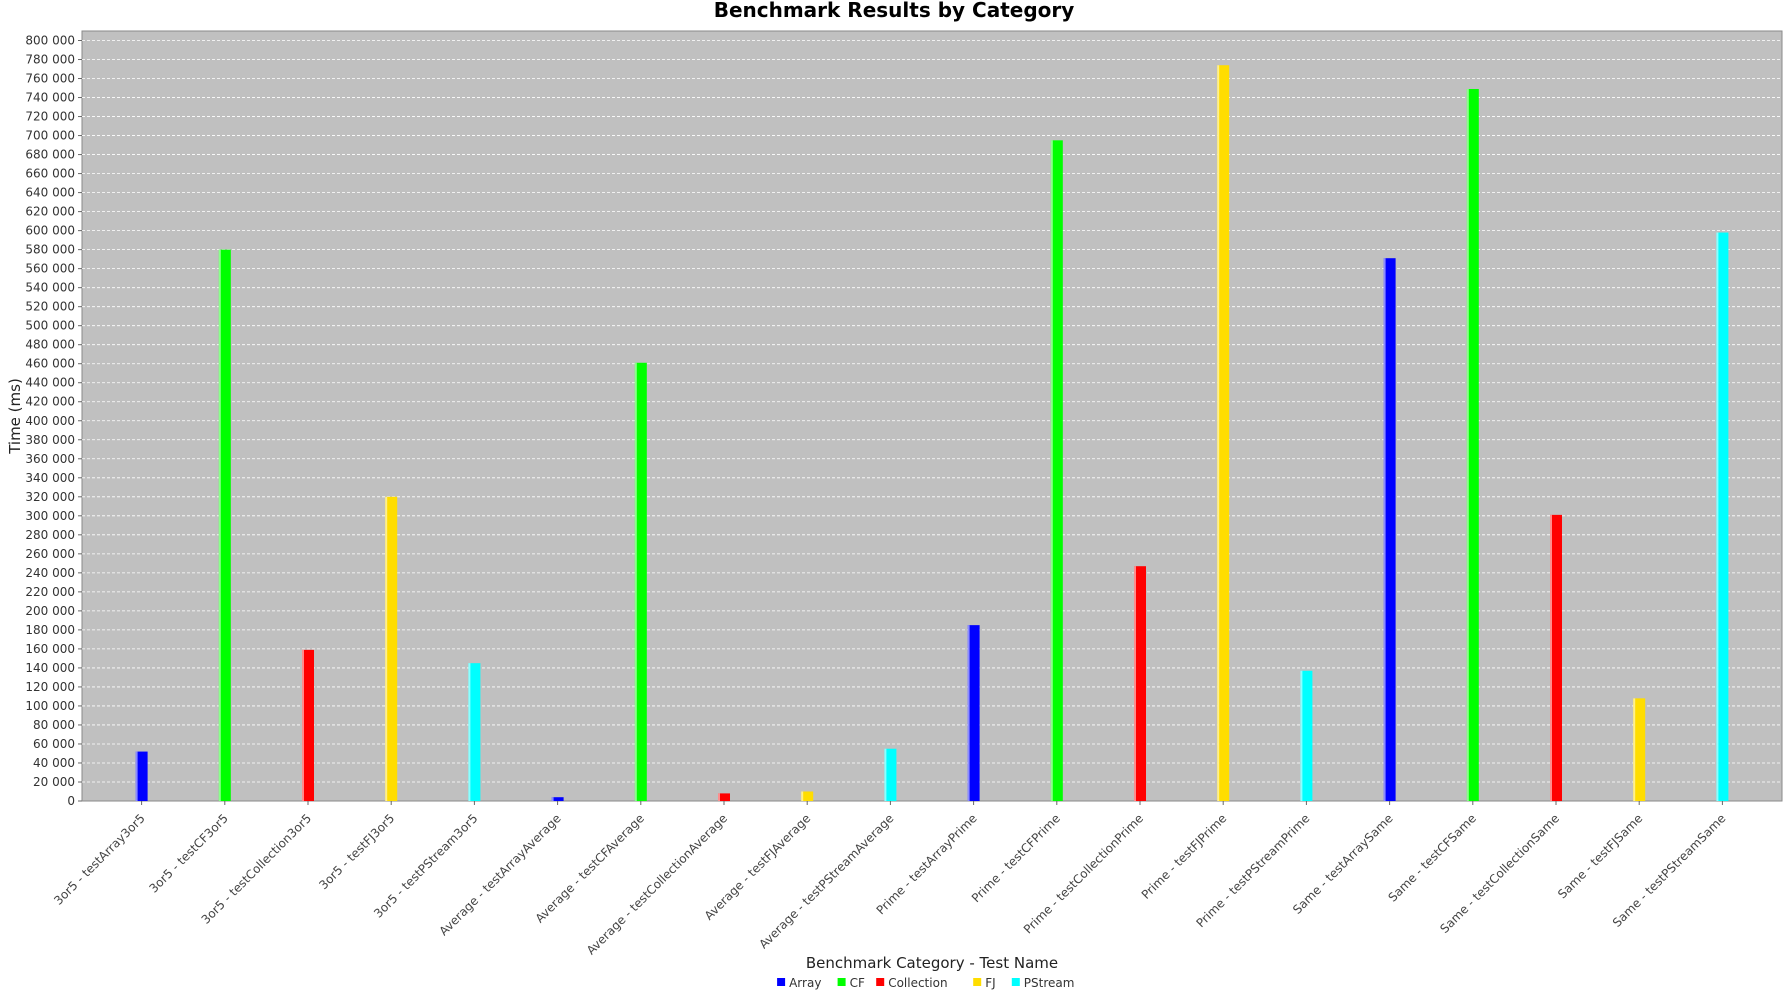 The width and height of the screenshot is (1789, 994). What do you see at coordinates (54, 725) in the screenshot?
I see `y-tick-label: 80 000` at bounding box center [54, 725].